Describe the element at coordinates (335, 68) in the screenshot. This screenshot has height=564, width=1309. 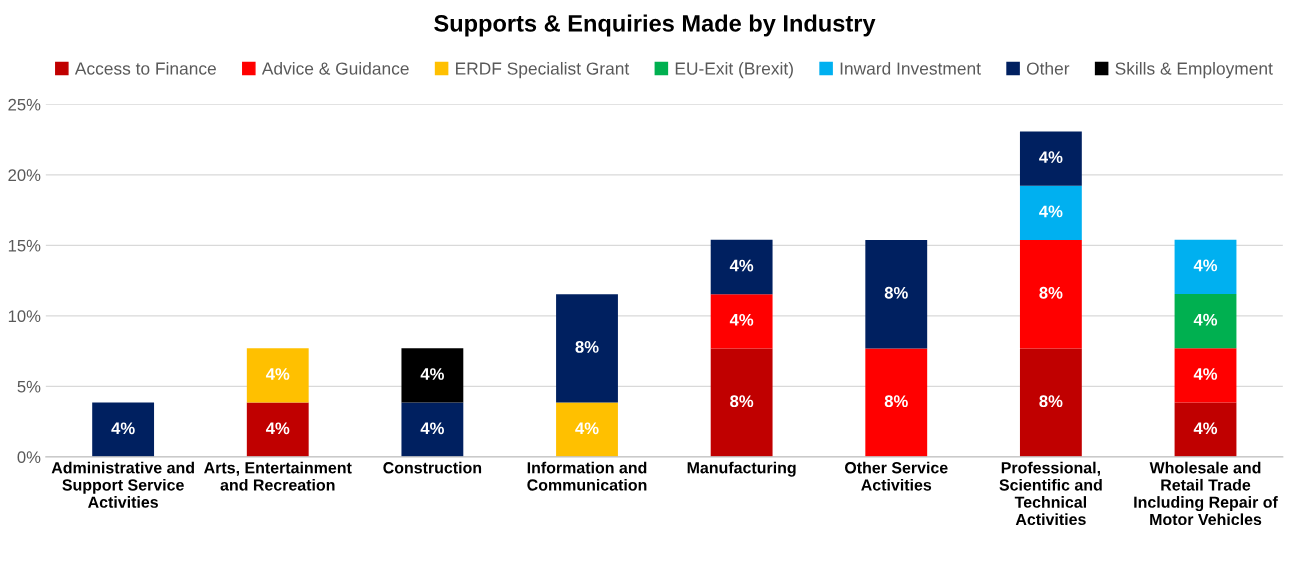
I see `legend-label: Advice & Guidance` at that location.